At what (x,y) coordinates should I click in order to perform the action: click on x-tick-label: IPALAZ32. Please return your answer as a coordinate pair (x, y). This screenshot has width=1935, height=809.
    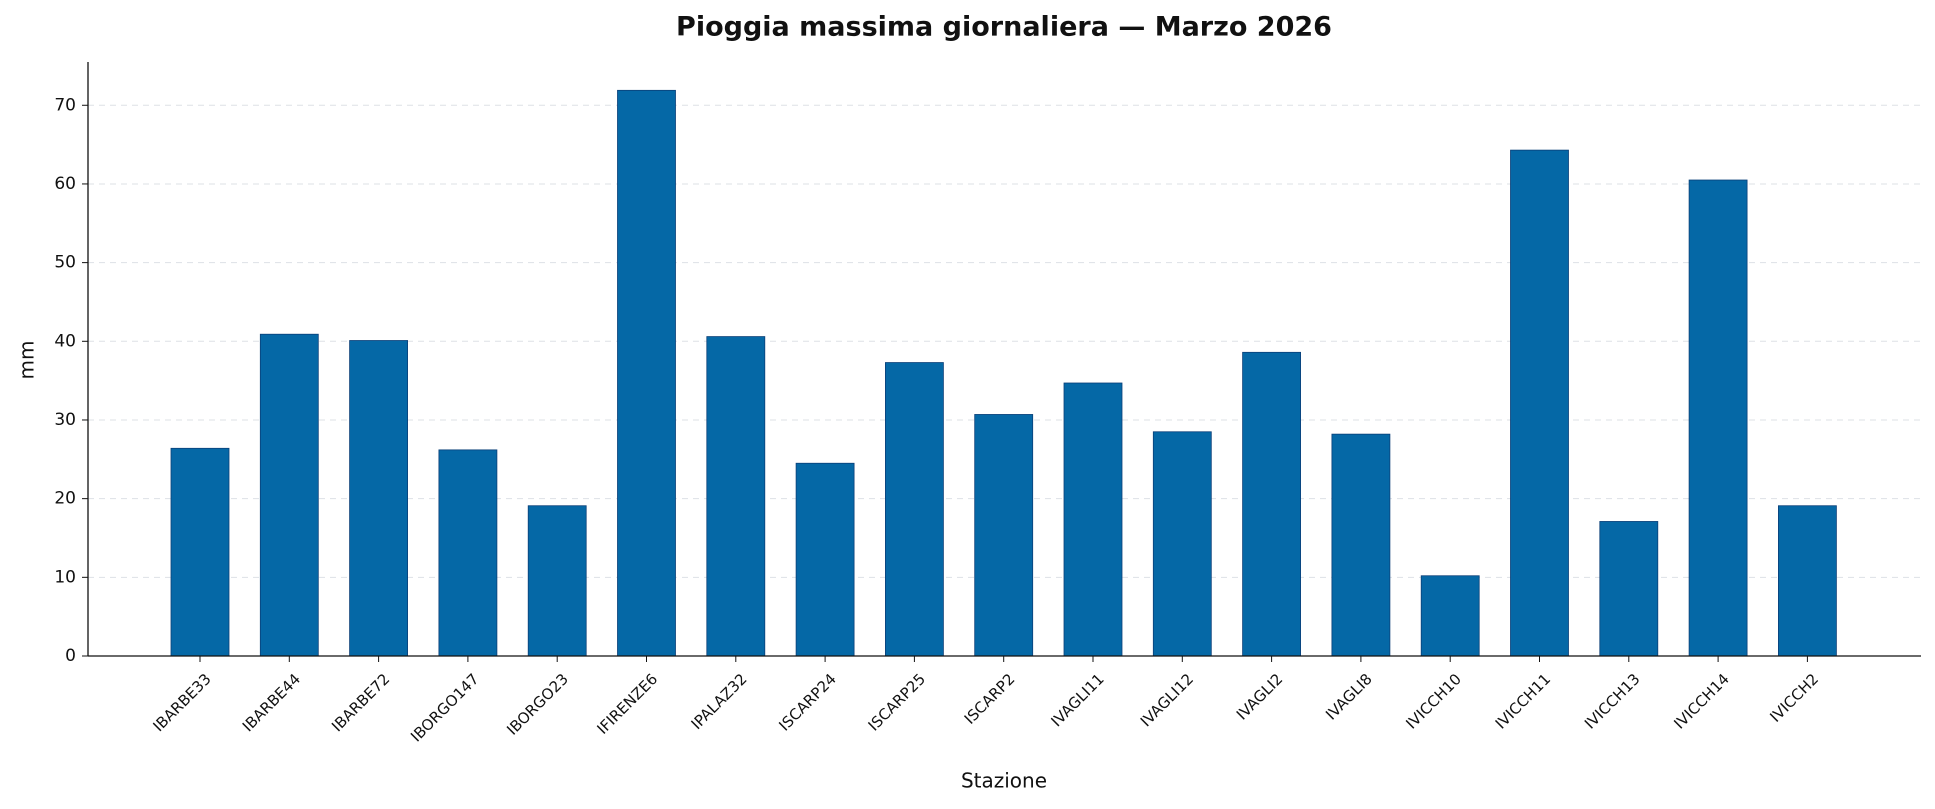
    Looking at the image, I should click on (719, 701).